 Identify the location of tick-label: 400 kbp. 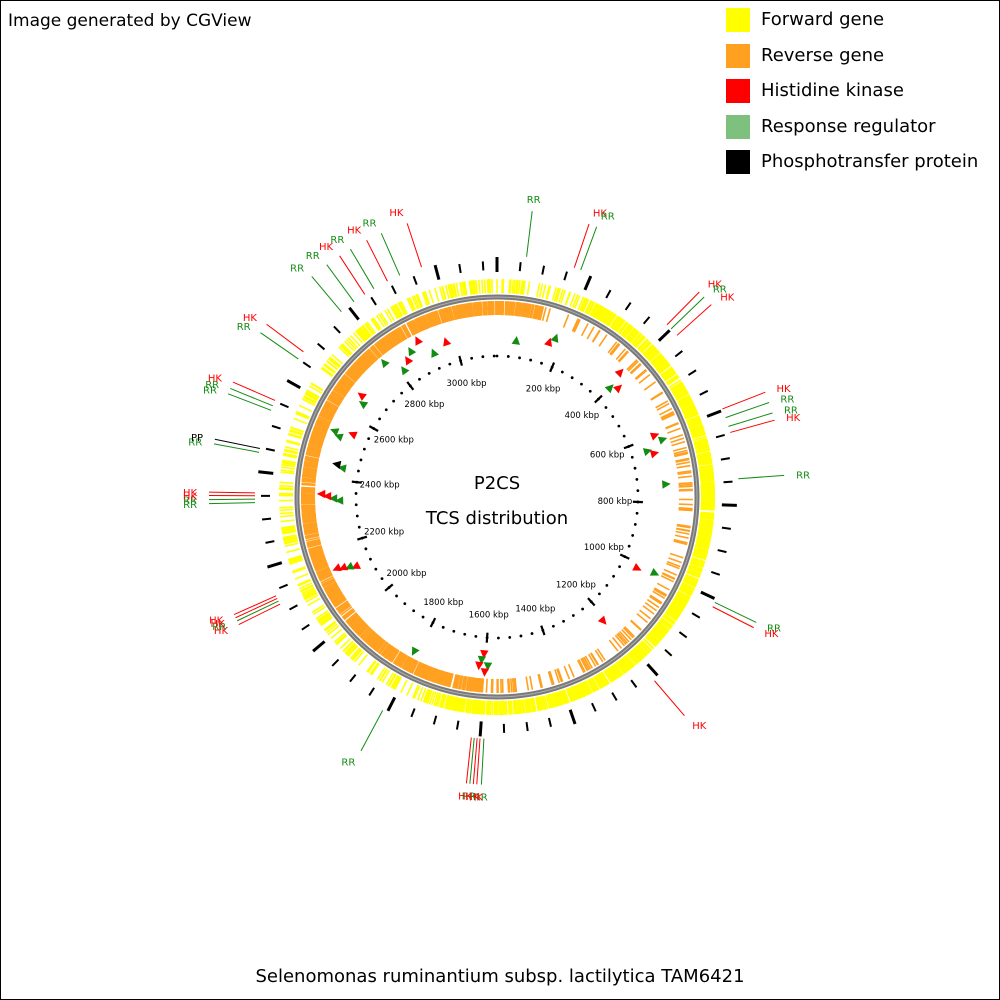
(582, 416).